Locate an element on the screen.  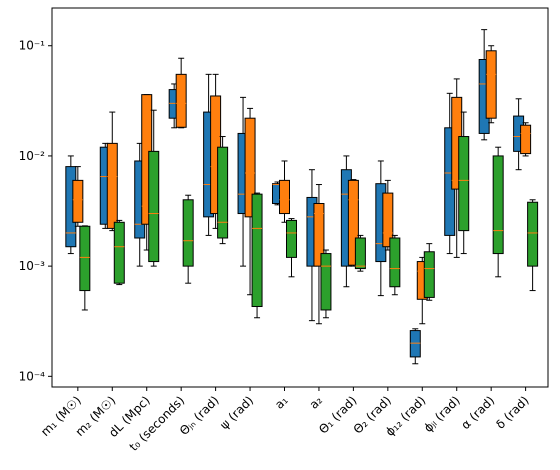
x-tick-label: ψ (rad) is located at coordinates (236, 412).